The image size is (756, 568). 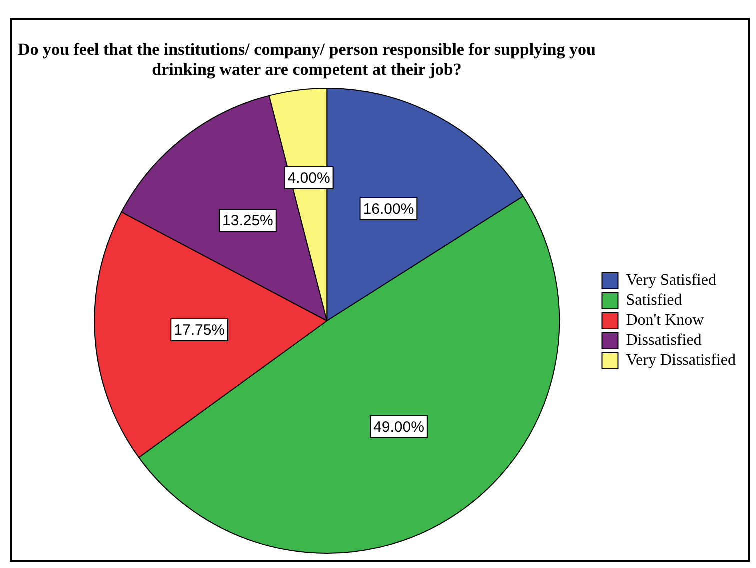 I want to click on data-label: 16.00%, so click(x=388, y=209).